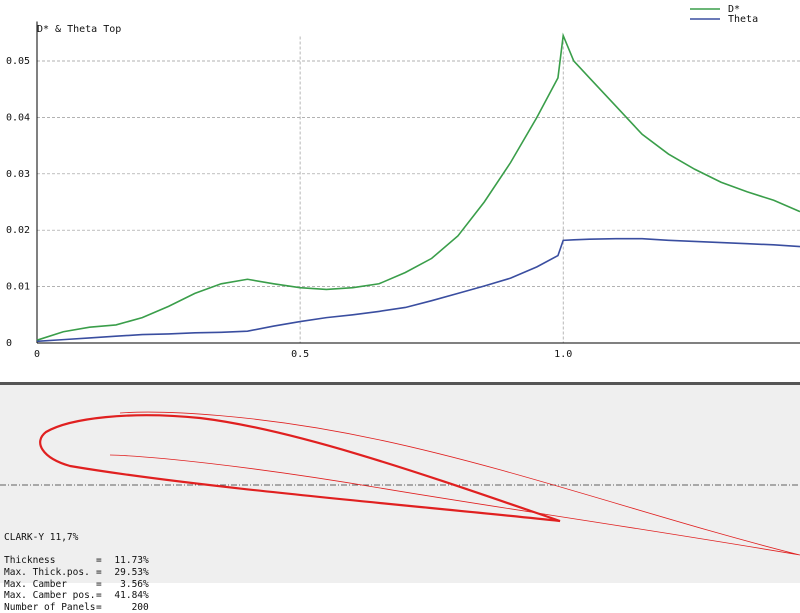 The image size is (800, 613). Describe the element at coordinates (37, 354) in the screenshot. I see `x-tick-label: 0` at that location.